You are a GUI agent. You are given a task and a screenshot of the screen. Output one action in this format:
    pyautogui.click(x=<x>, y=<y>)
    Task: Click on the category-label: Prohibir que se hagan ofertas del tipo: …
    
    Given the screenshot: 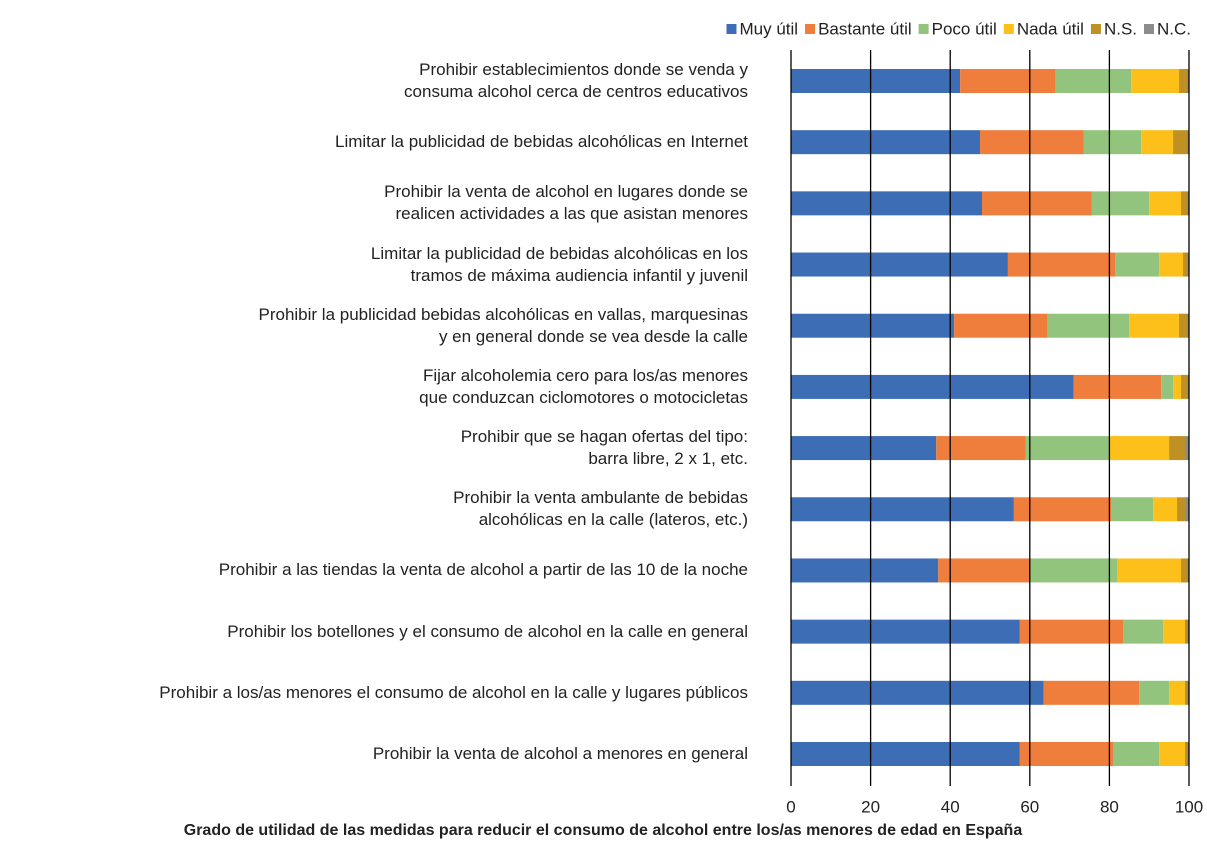 What is the action you would take?
    pyautogui.click(x=604, y=448)
    